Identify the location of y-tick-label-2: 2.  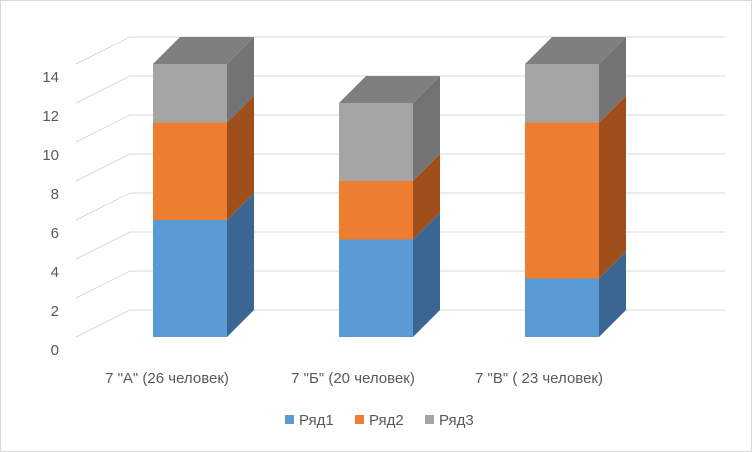
(55, 311).